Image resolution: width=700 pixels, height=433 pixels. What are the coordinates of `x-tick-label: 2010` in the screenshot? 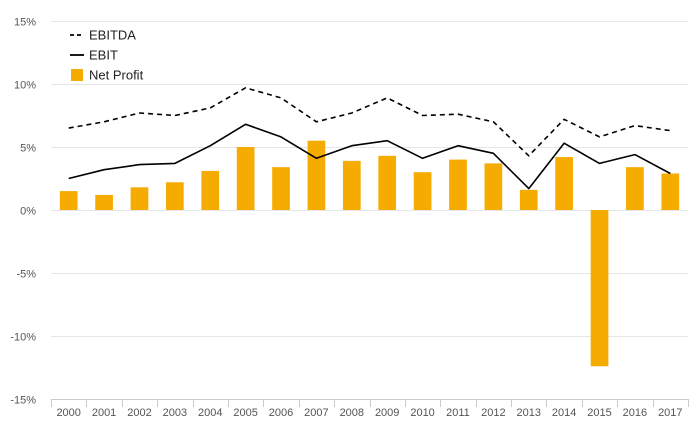 It's located at (422, 413).